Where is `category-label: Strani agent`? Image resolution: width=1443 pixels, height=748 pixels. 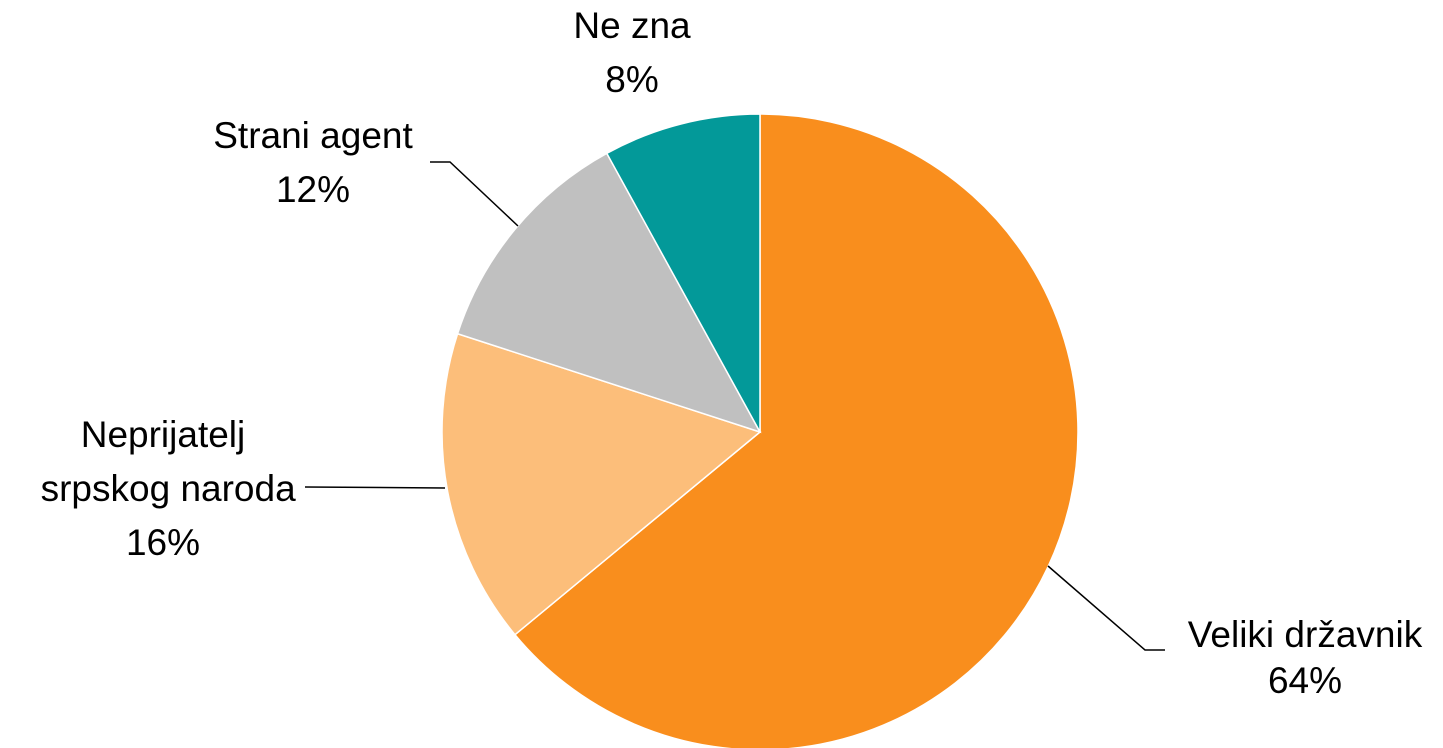
category-label: Strani agent is located at coordinates (313, 135).